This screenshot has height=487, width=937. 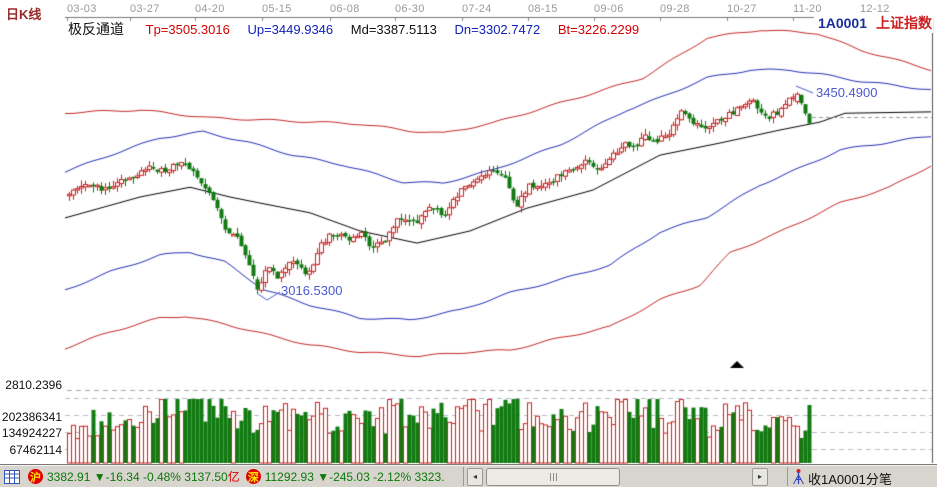 What do you see at coordinates (354, 476) in the screenshot?
I see `sz-quote-text: 11292.93 ▼-245.03 -2.12% 3323.` at bounding box center [354, 476].